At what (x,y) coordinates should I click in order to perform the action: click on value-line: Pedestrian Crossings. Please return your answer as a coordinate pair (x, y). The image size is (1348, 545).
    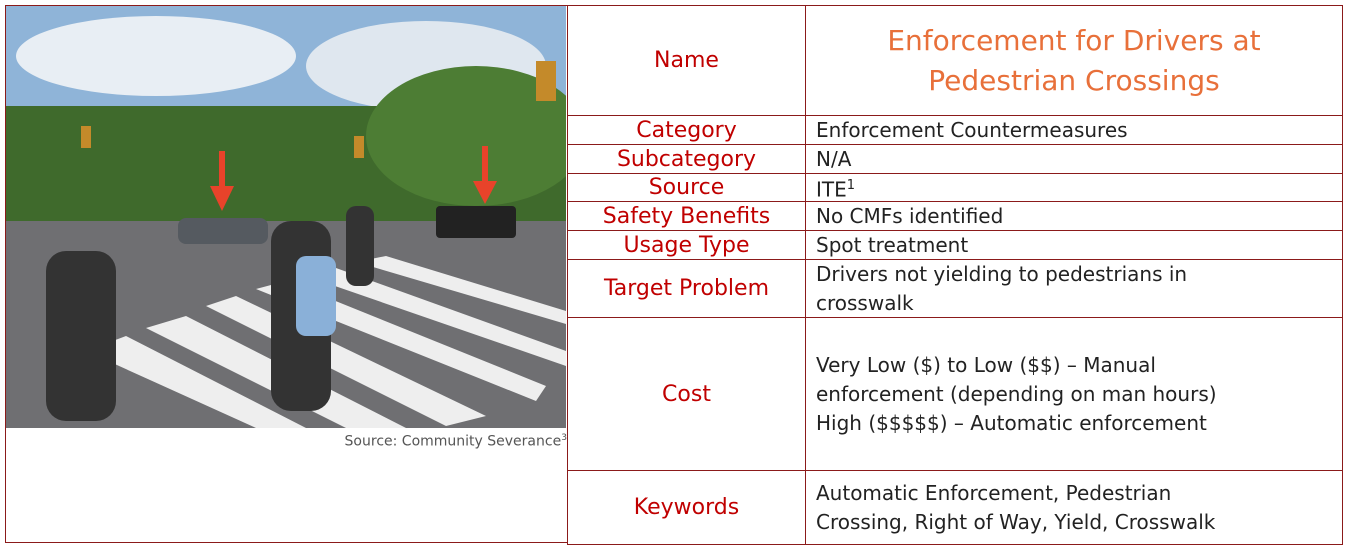
    Looking at the image, I should click on (1073, 81).